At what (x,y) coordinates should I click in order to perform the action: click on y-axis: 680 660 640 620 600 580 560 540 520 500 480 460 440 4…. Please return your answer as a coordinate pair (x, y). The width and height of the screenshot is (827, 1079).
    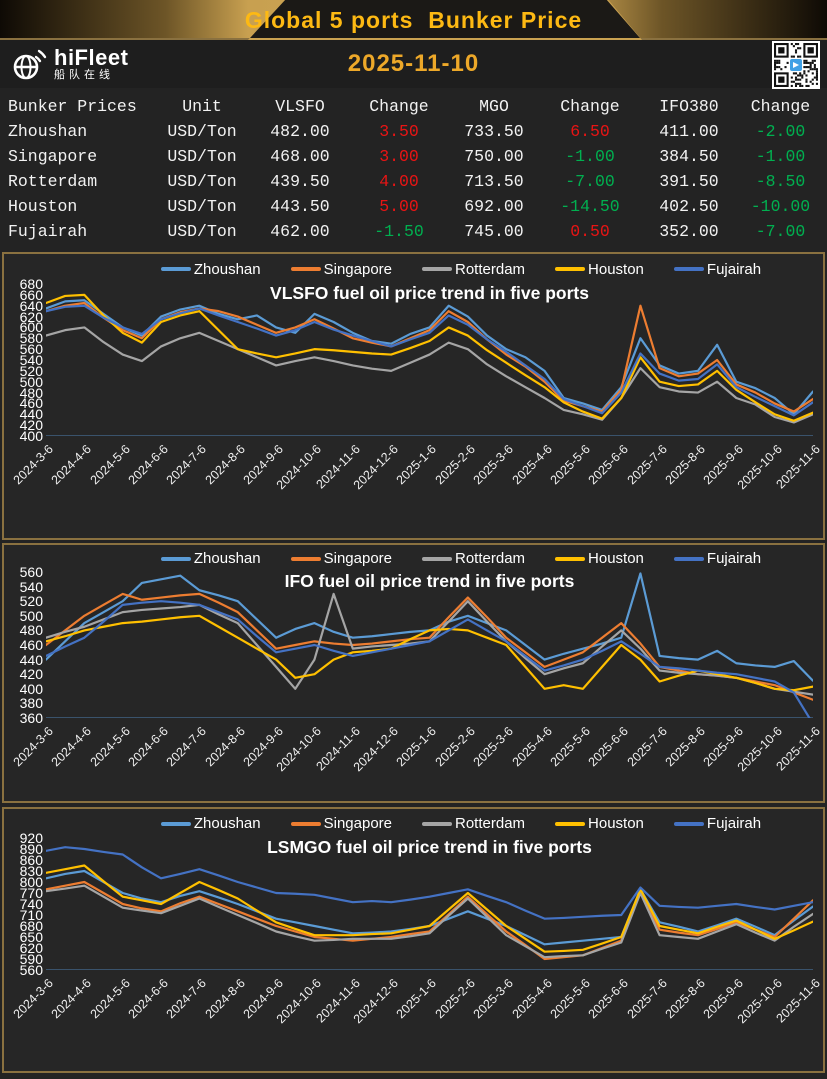
    Looking at the image, I should click on (28, 360).